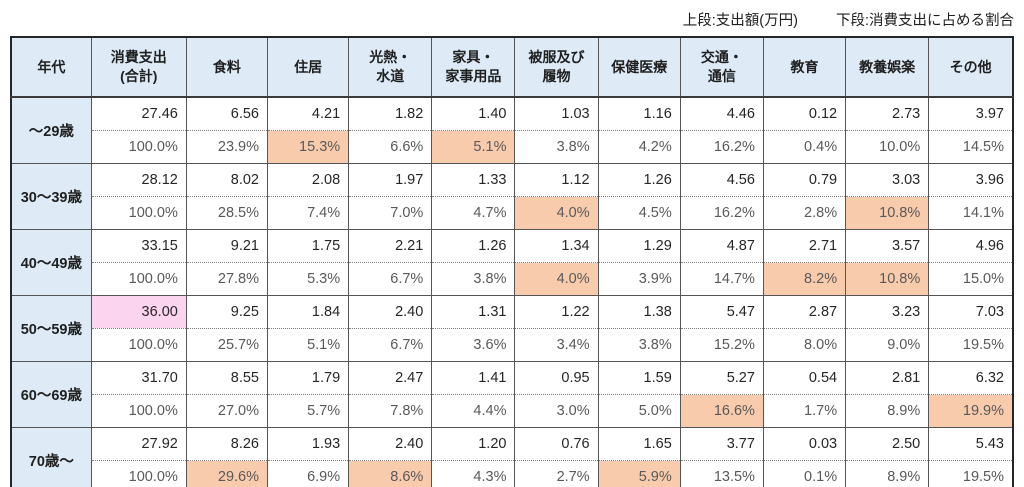  Describe the element at coordinates (473, 411) in the screenshot. I see `percent-cell: 4.4%` at that location.